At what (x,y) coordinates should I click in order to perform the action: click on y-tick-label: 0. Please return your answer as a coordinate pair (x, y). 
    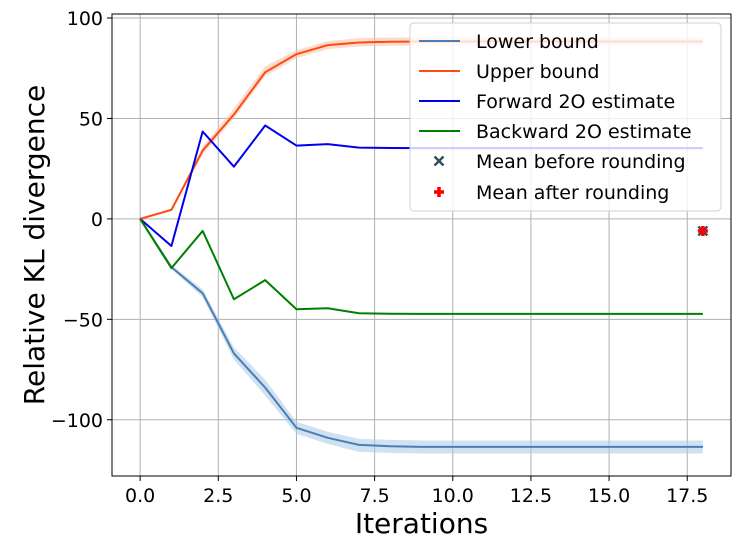
    Looking at the image, I should click on (97, 220).